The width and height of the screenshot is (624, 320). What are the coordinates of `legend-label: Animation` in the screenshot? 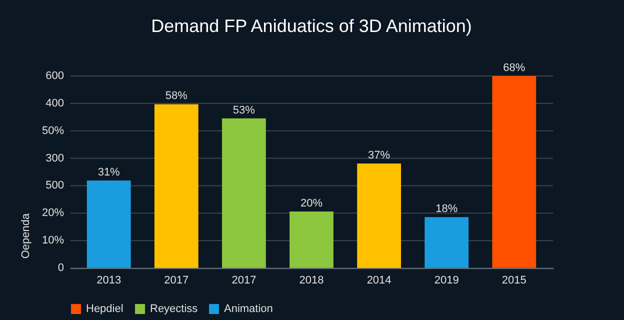 It's located at (248, 309).